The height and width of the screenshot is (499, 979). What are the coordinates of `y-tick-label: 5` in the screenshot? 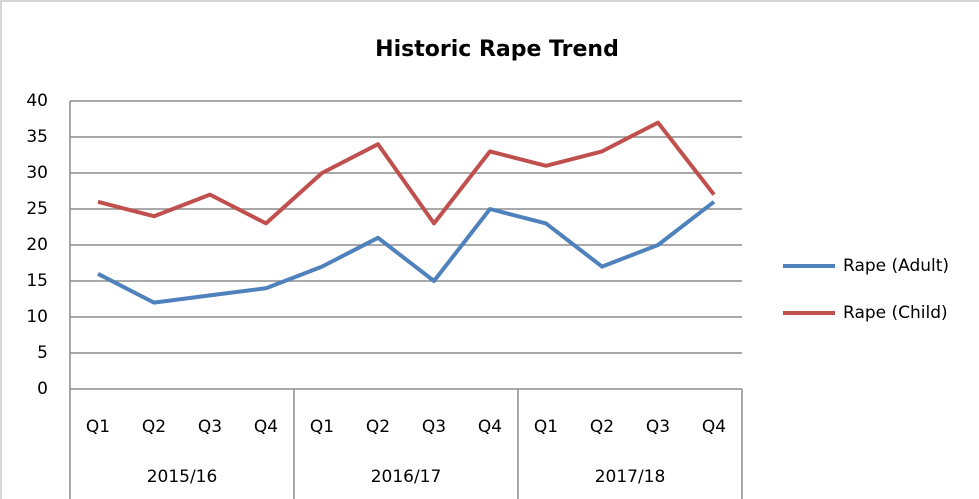 It's located at (42, 353).